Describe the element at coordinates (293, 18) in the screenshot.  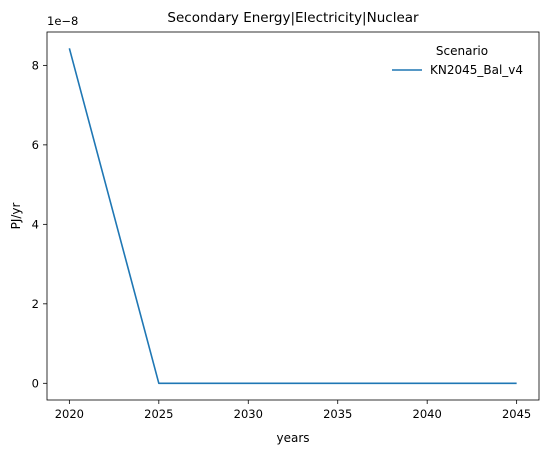
I see `chart-title: Secondary Energy|Electricity|Nuclear` at that location.